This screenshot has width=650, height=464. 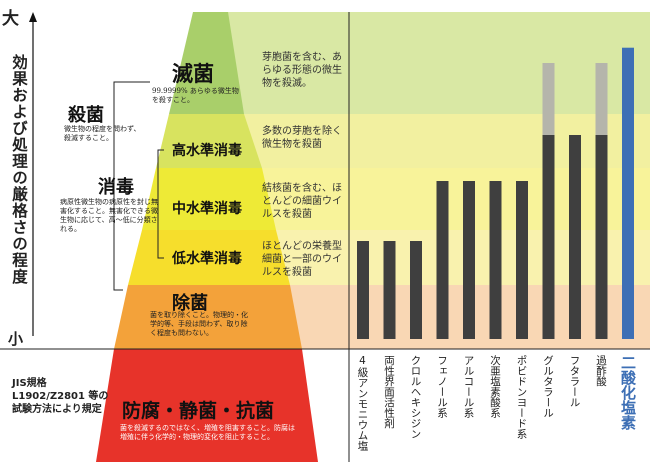 What do you see at coordinates (447, 141) in the screenshot?
I see `band-high` at bounding box center [447, 141].